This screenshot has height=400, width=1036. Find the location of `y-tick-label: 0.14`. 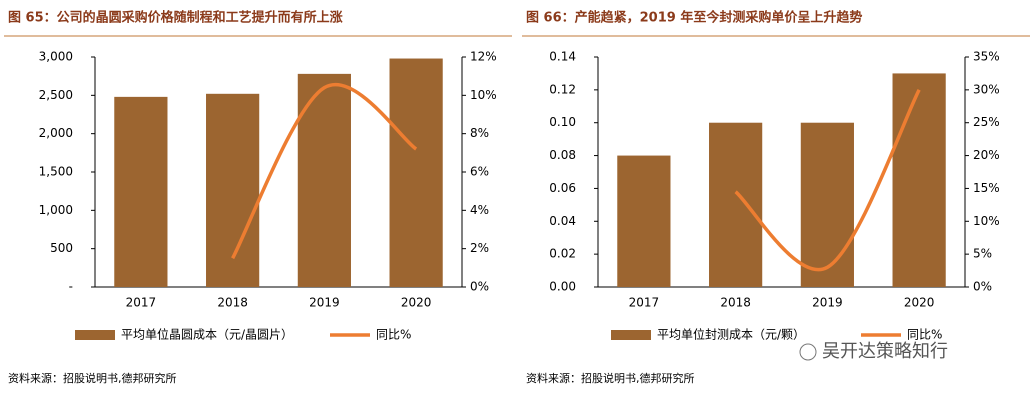

y-tick-label: 0.14 is located at coordinates (562, 57).